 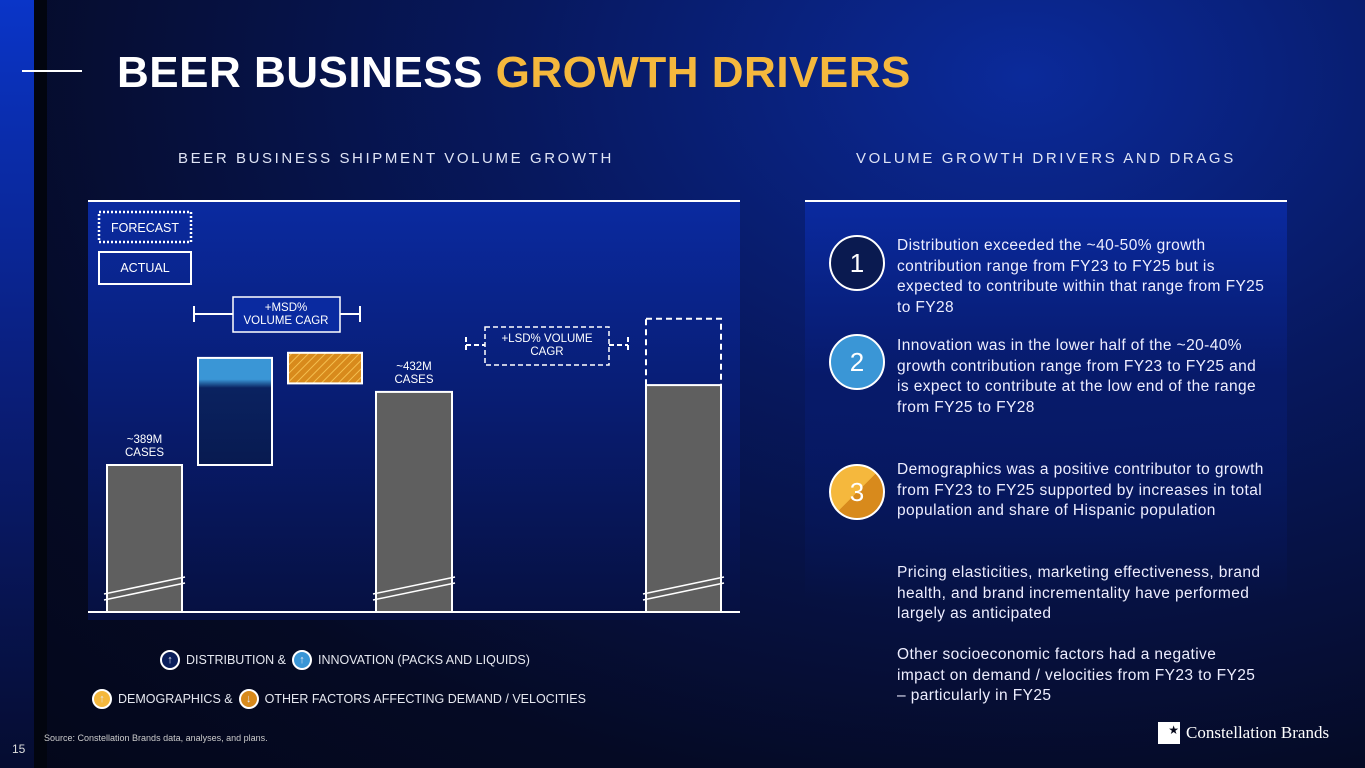 I want to click on forecast-legend-box, so click(x=145, y=227).